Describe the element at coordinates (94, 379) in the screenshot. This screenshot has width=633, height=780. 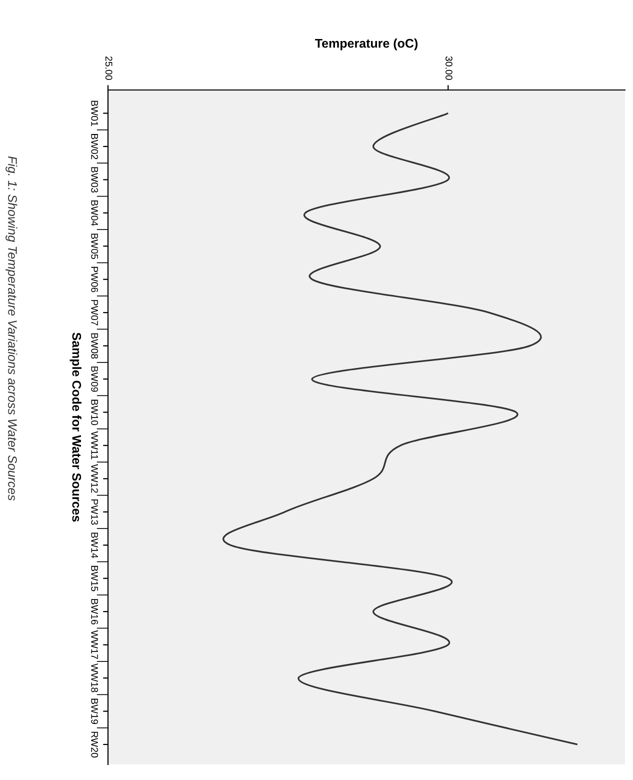
I see `y-tick-label: BW09` at that location.